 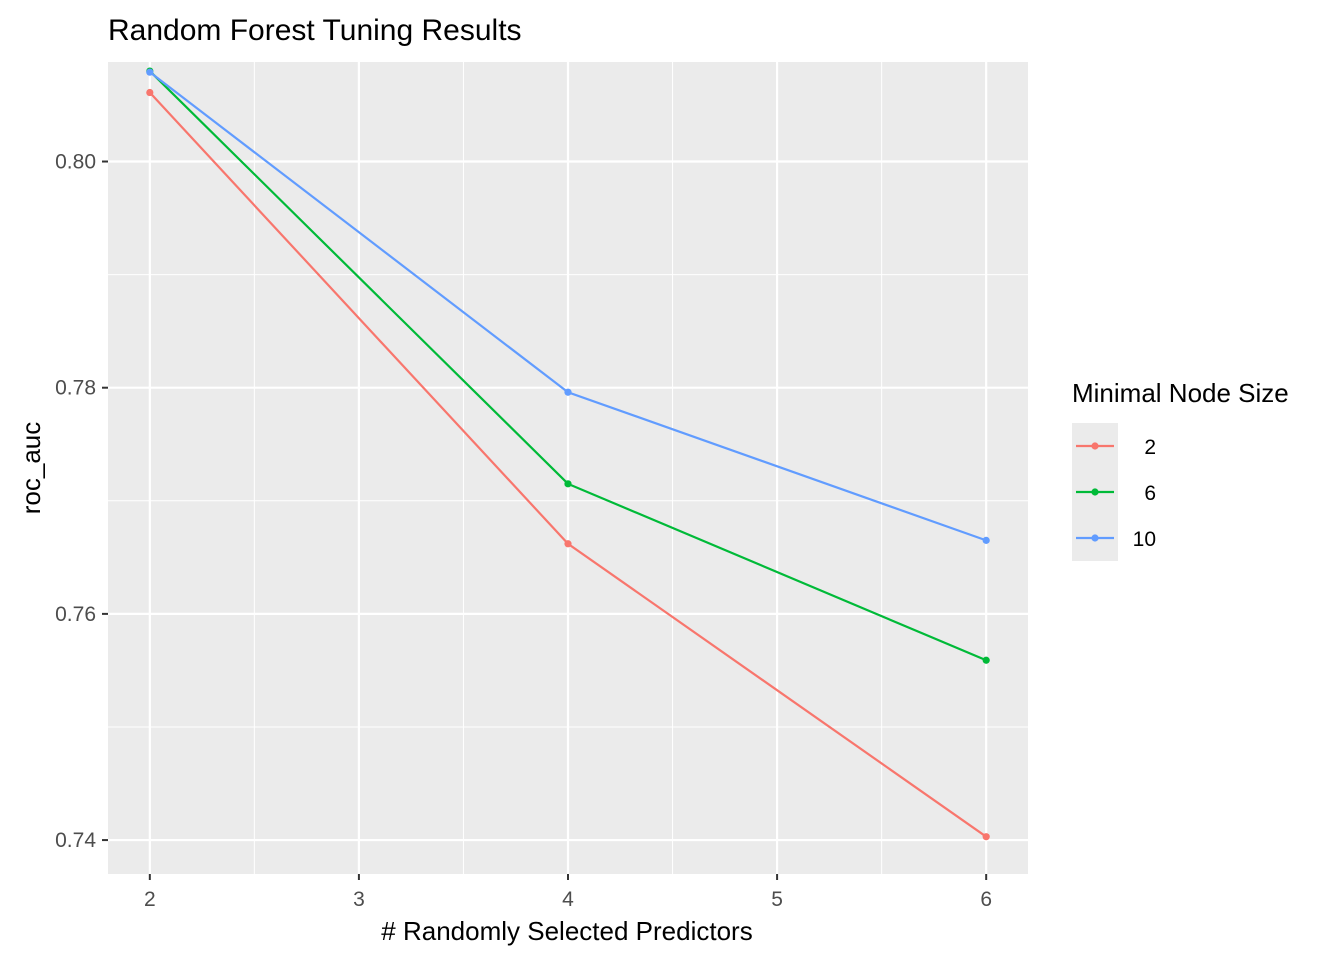 What do you see at coordinates (75, 840) in the screenshot?
I see `y-tick-label: 0.74` at bounding box center [75, 840].